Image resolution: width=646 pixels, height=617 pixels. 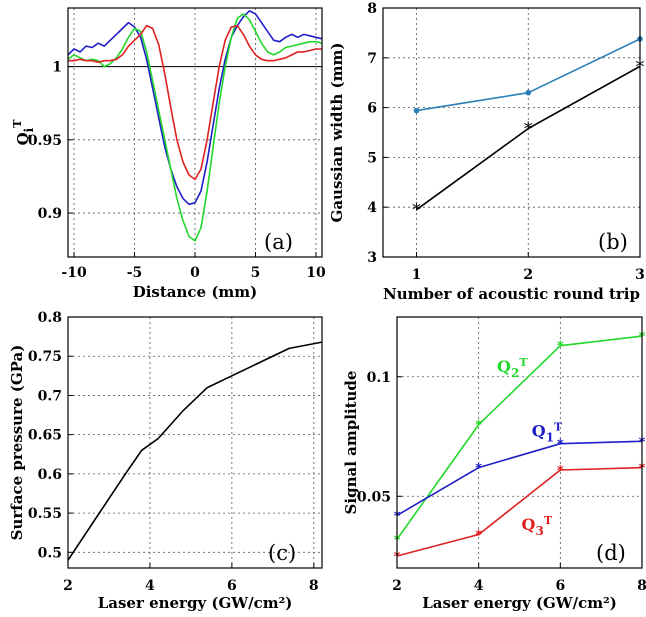 What do you see at coordinates (640, 275) in the screenshot?
I see `x-tick-label: 3` at bounding box center [640, 275].